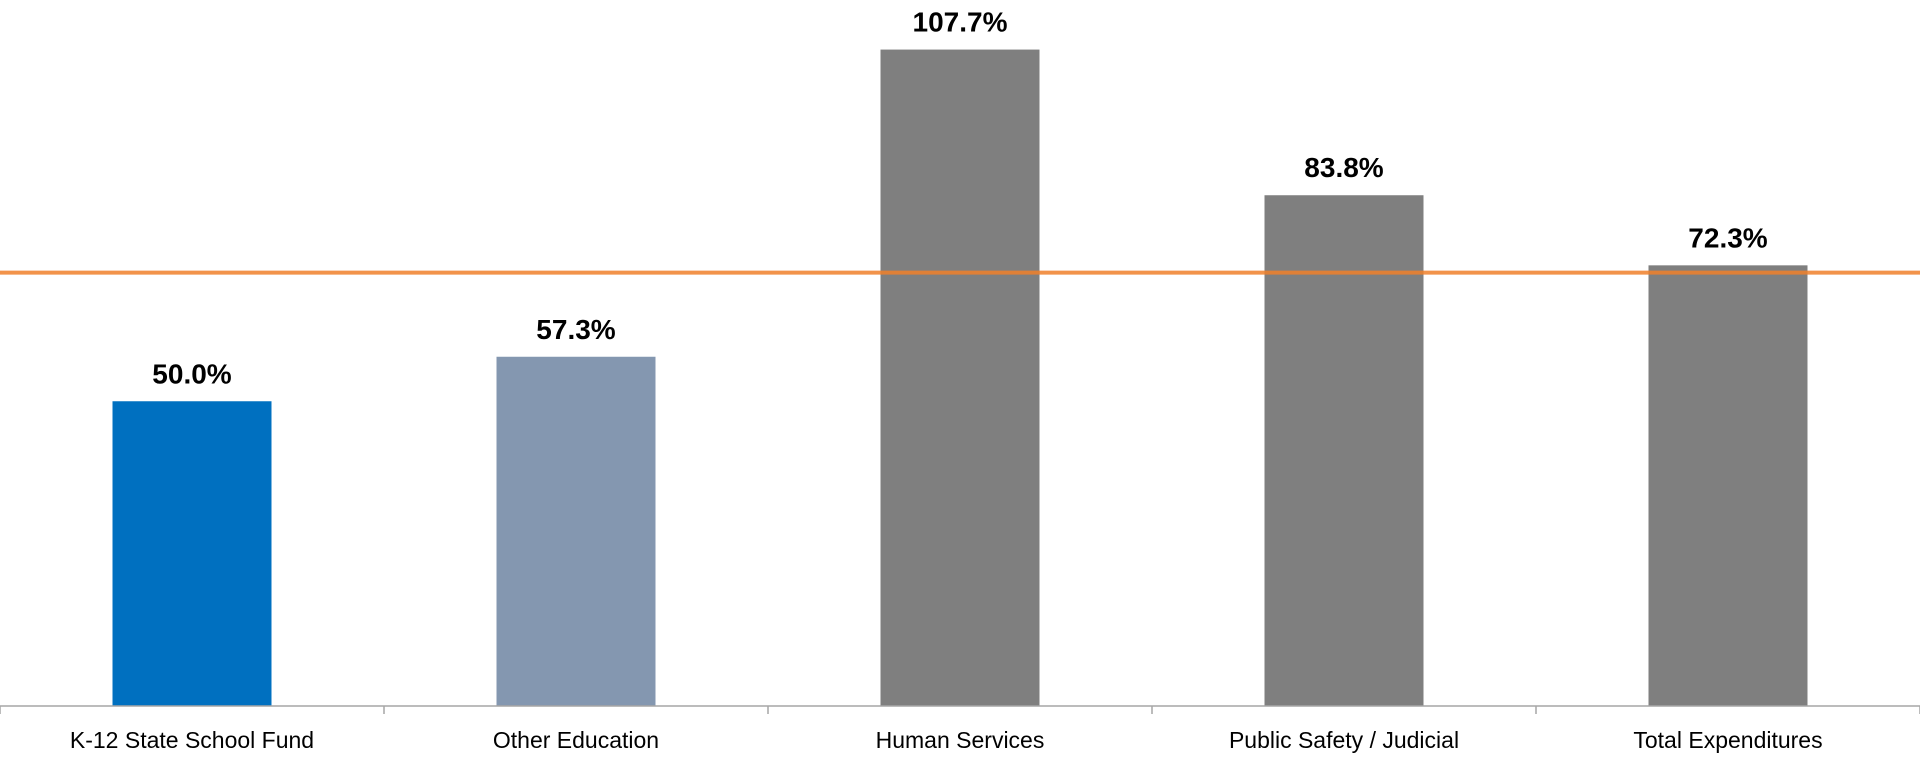 The height and width of the screenshot is (761, 1920). I want to click on x-axis, so click(960, 709).